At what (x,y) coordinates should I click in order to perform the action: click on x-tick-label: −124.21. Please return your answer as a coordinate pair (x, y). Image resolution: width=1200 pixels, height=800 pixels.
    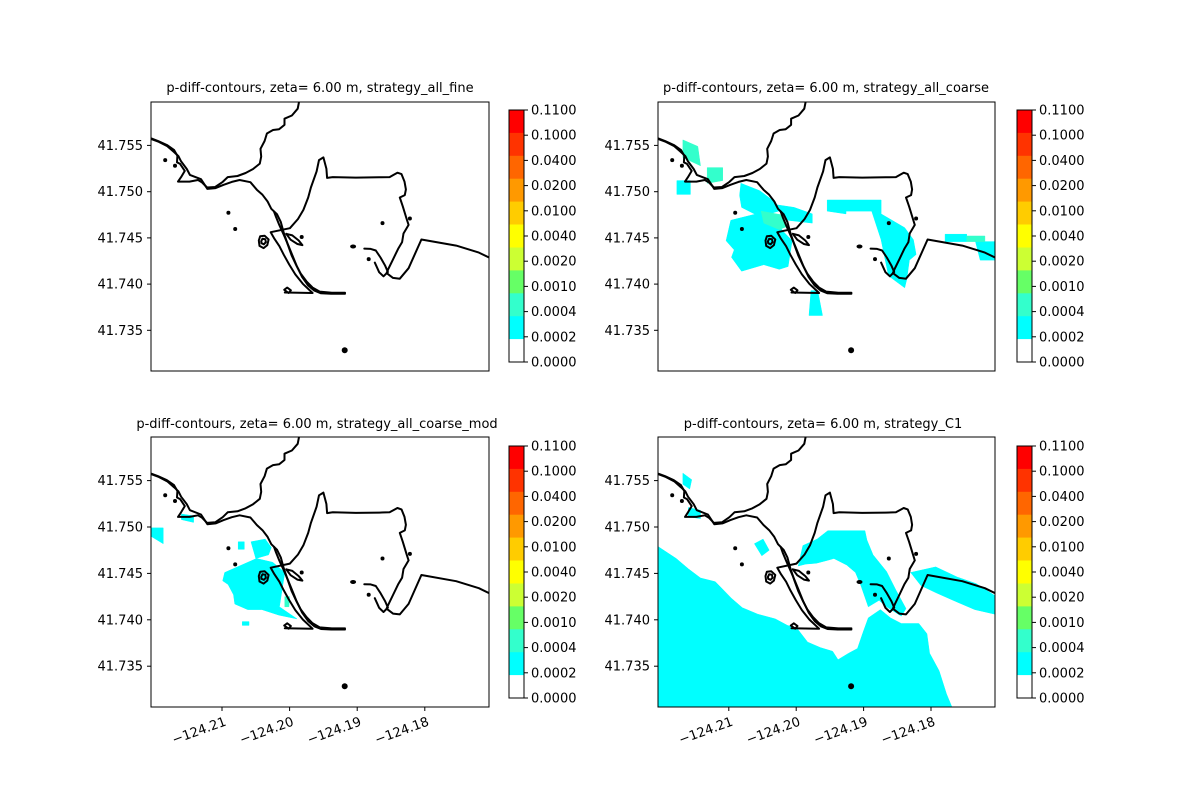
    Looking at the image, I should click on (199, 731).